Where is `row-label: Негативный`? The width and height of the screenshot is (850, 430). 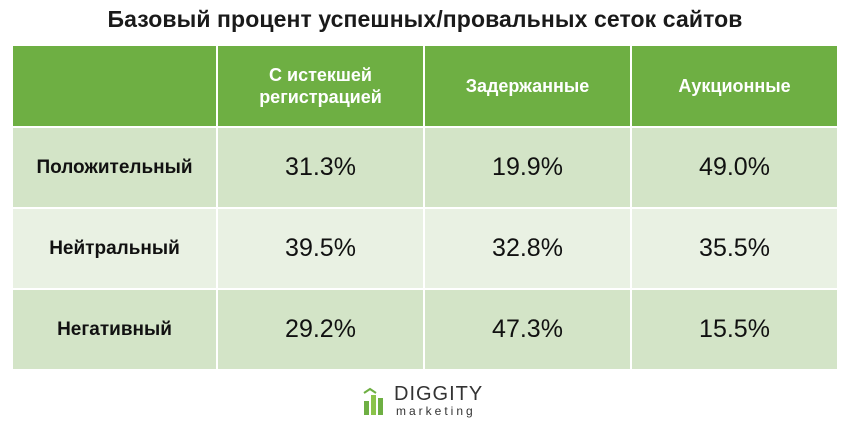
row-label: Негативный is located at coordinates (114, 329).